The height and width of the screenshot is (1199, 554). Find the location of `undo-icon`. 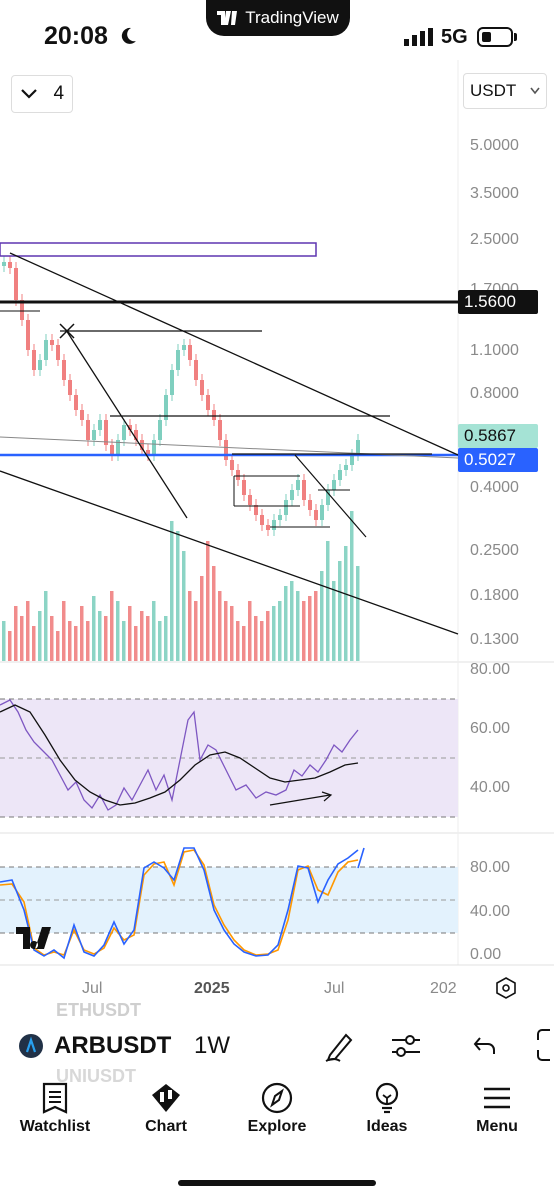

undo-icon is located at coordinates (485, 1046).